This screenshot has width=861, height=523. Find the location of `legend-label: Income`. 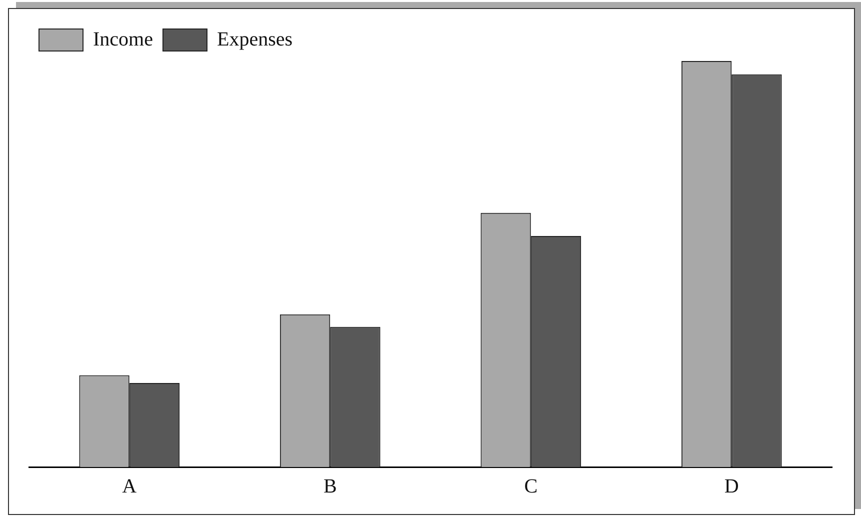

legend-label: Income is located at coordinates (123, 39).